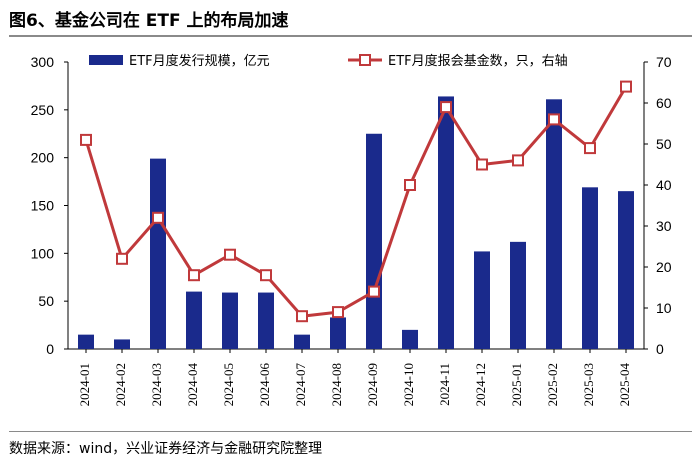 The width and height of the screenshot is (700, 467). Describe the element at coordinates (588, 384) in the screenshot. I see `x-tick-label: 2025-03` at that location.